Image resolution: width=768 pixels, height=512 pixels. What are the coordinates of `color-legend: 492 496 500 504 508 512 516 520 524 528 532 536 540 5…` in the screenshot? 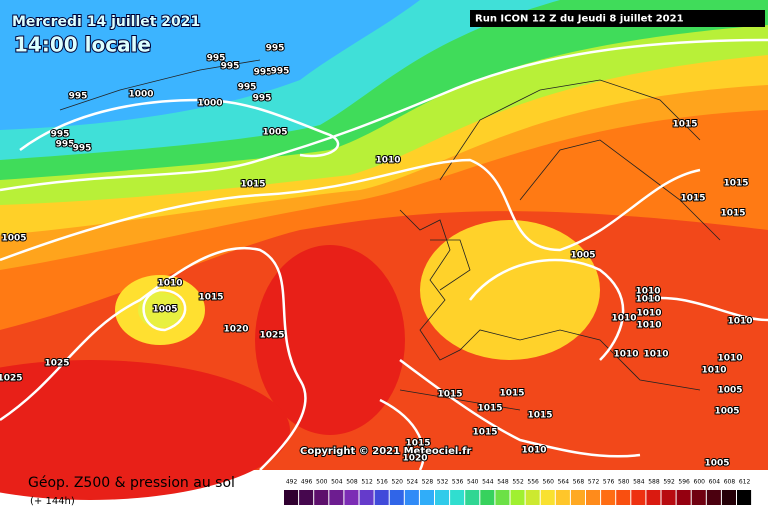 It's located at (518, 492).